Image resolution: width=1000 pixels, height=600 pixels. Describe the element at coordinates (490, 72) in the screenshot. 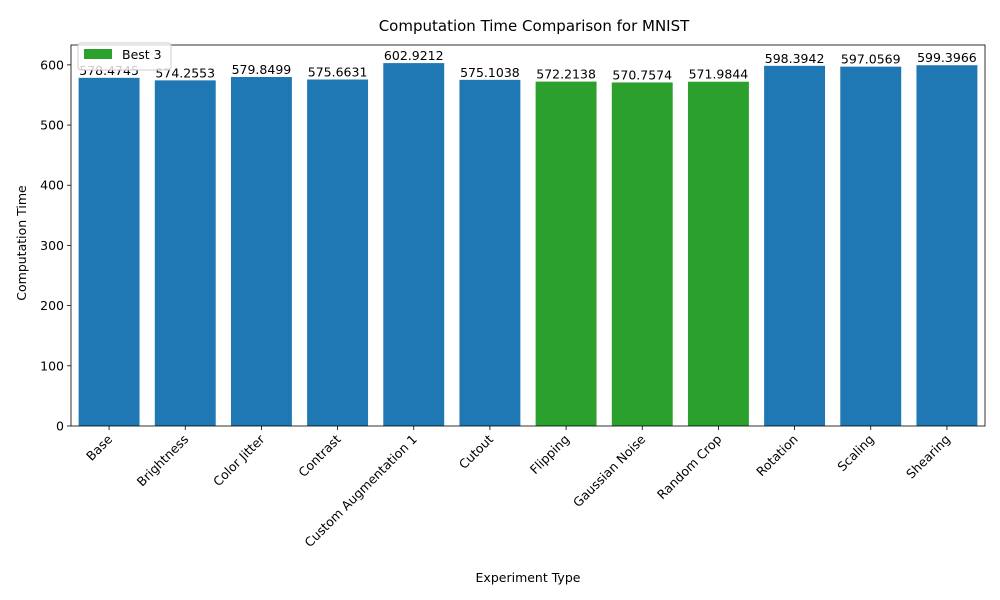

I see `data-label: 575.1038` at that location.